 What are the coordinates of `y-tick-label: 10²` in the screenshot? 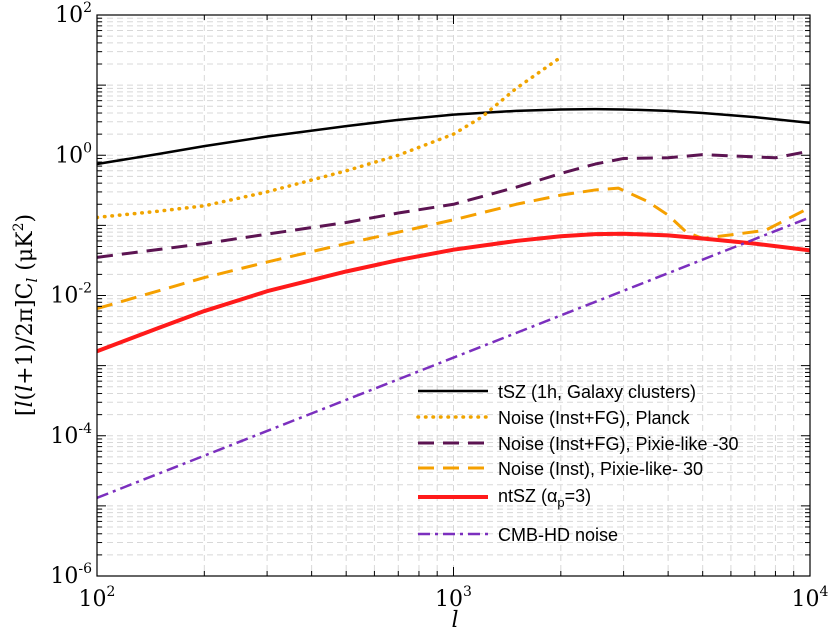 It's located at (73, 14).